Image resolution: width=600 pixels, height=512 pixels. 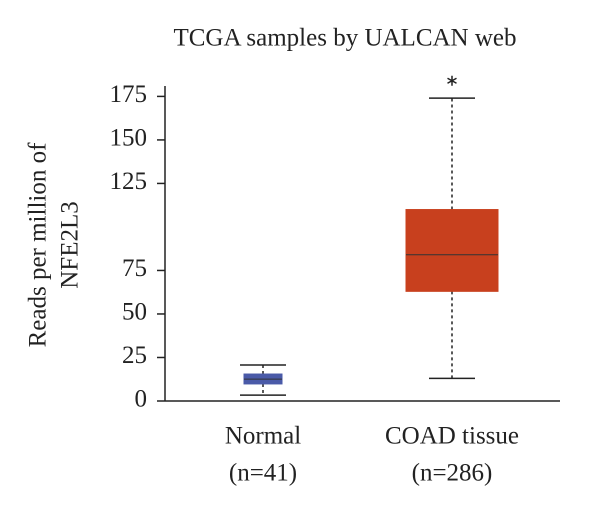 What do you see at coordinates (452, 436) in the screenshot?
I see `x-tick-label: COAD tissue` at bounding box center [452, 436].